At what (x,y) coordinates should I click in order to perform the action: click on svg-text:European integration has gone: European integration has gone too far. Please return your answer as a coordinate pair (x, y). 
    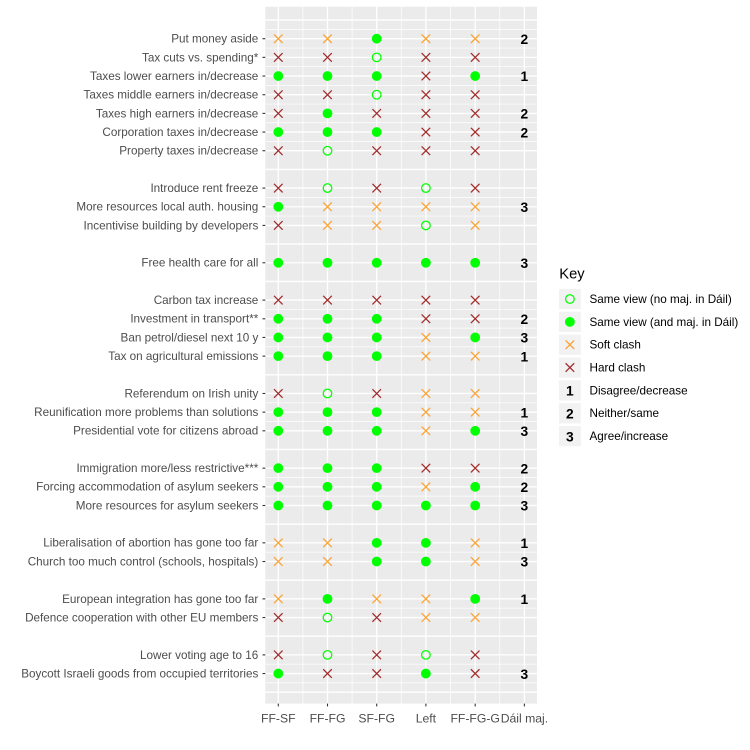
    Looking at the image, I should click on (160, 599).